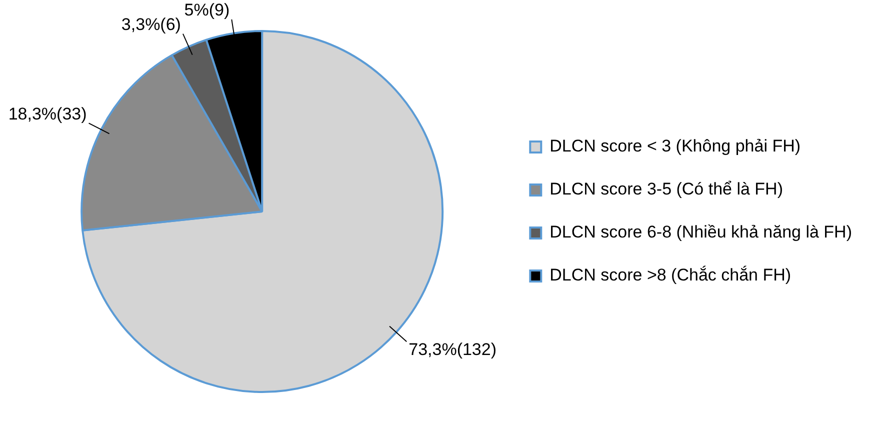 The height and width of the screenshot is (423, 872). I want to click on data-label: 73,3%(132), so click(452, 349).